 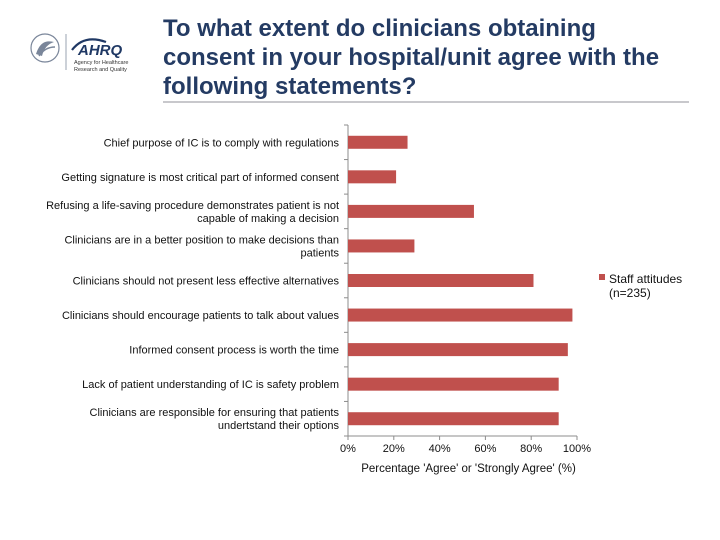 I want to click on logo-subtitle-line2: Research and Quality, so click(x=100, y=70).